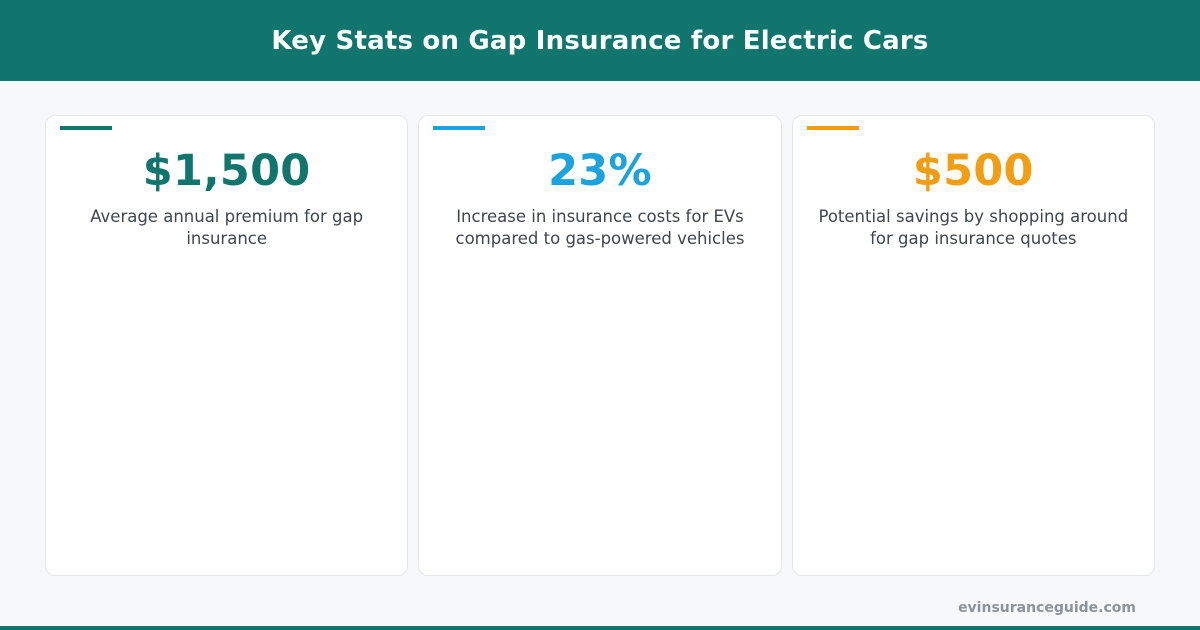 This screenshot has width=1200, height=630. Describe the element at coordinates (1047, 608) in the screenshot. I see `footer-website-link: evinsuranceguide.com` at that location.